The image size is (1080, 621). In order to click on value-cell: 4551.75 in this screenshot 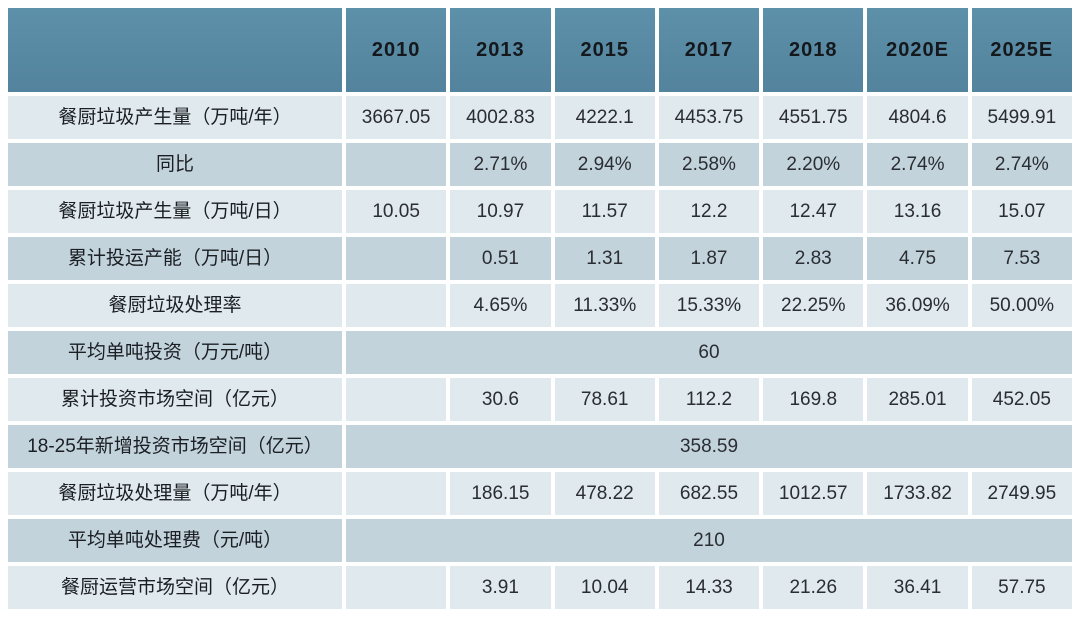, I will do `click(813, 117)`.